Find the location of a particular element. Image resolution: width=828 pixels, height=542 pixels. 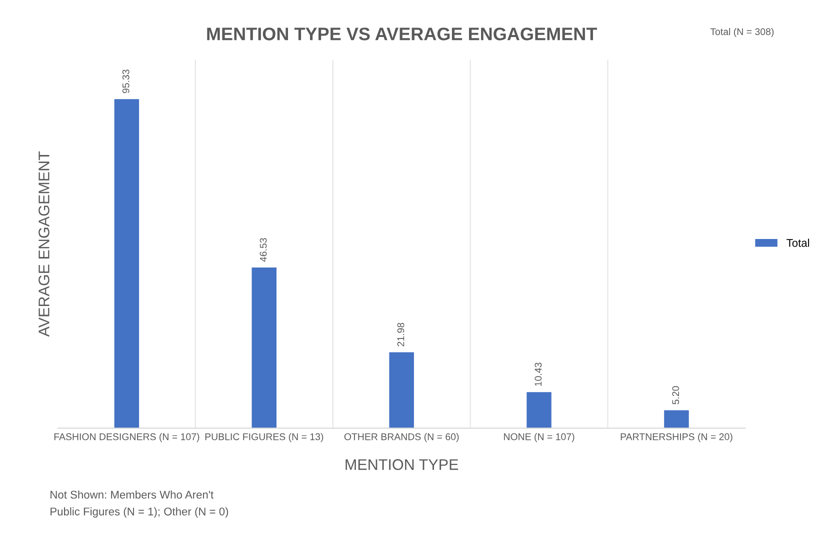

data-label: 95.33 is located at coordinates (126, 82).